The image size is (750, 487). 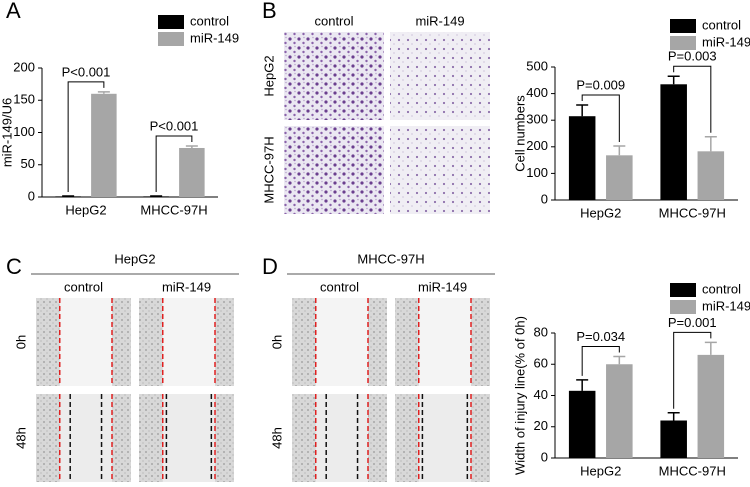 What do you see at coordinates (24, 99) in the screenshot?
I see `y-tick-label: 150` at bounding box center [24, 99].